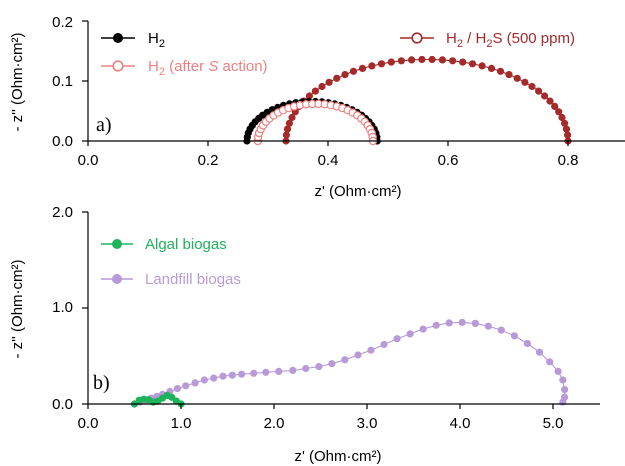 The height and width of the screenshot is (466, 625). What do you see at coordinates (208, 160) in the screenshot?
I see `panel-a-xtick-1: 0.2` at bounding box center [208, 160].